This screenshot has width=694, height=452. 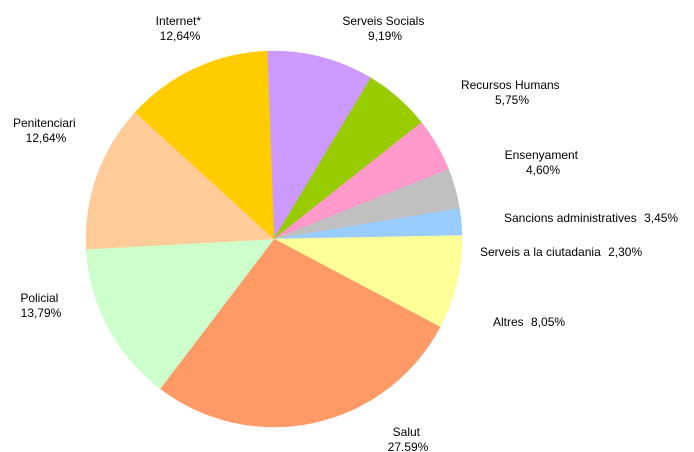 I want to click on label-sancions-administratives-name: Sancions administratives, so click(x=570, y=218).